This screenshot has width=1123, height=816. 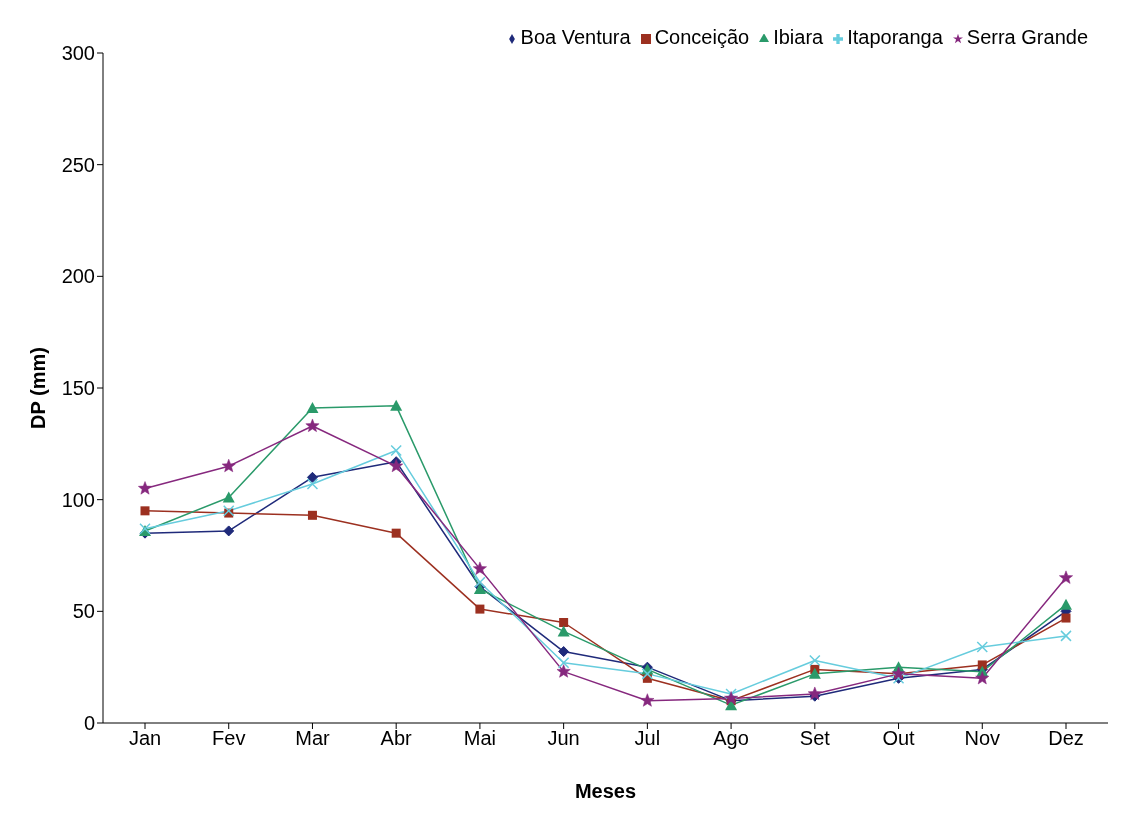 What do you see at coordinates (78, 276) in the screenshot?
I see `y-tick-label: 200` at bounding box center [78, 276].